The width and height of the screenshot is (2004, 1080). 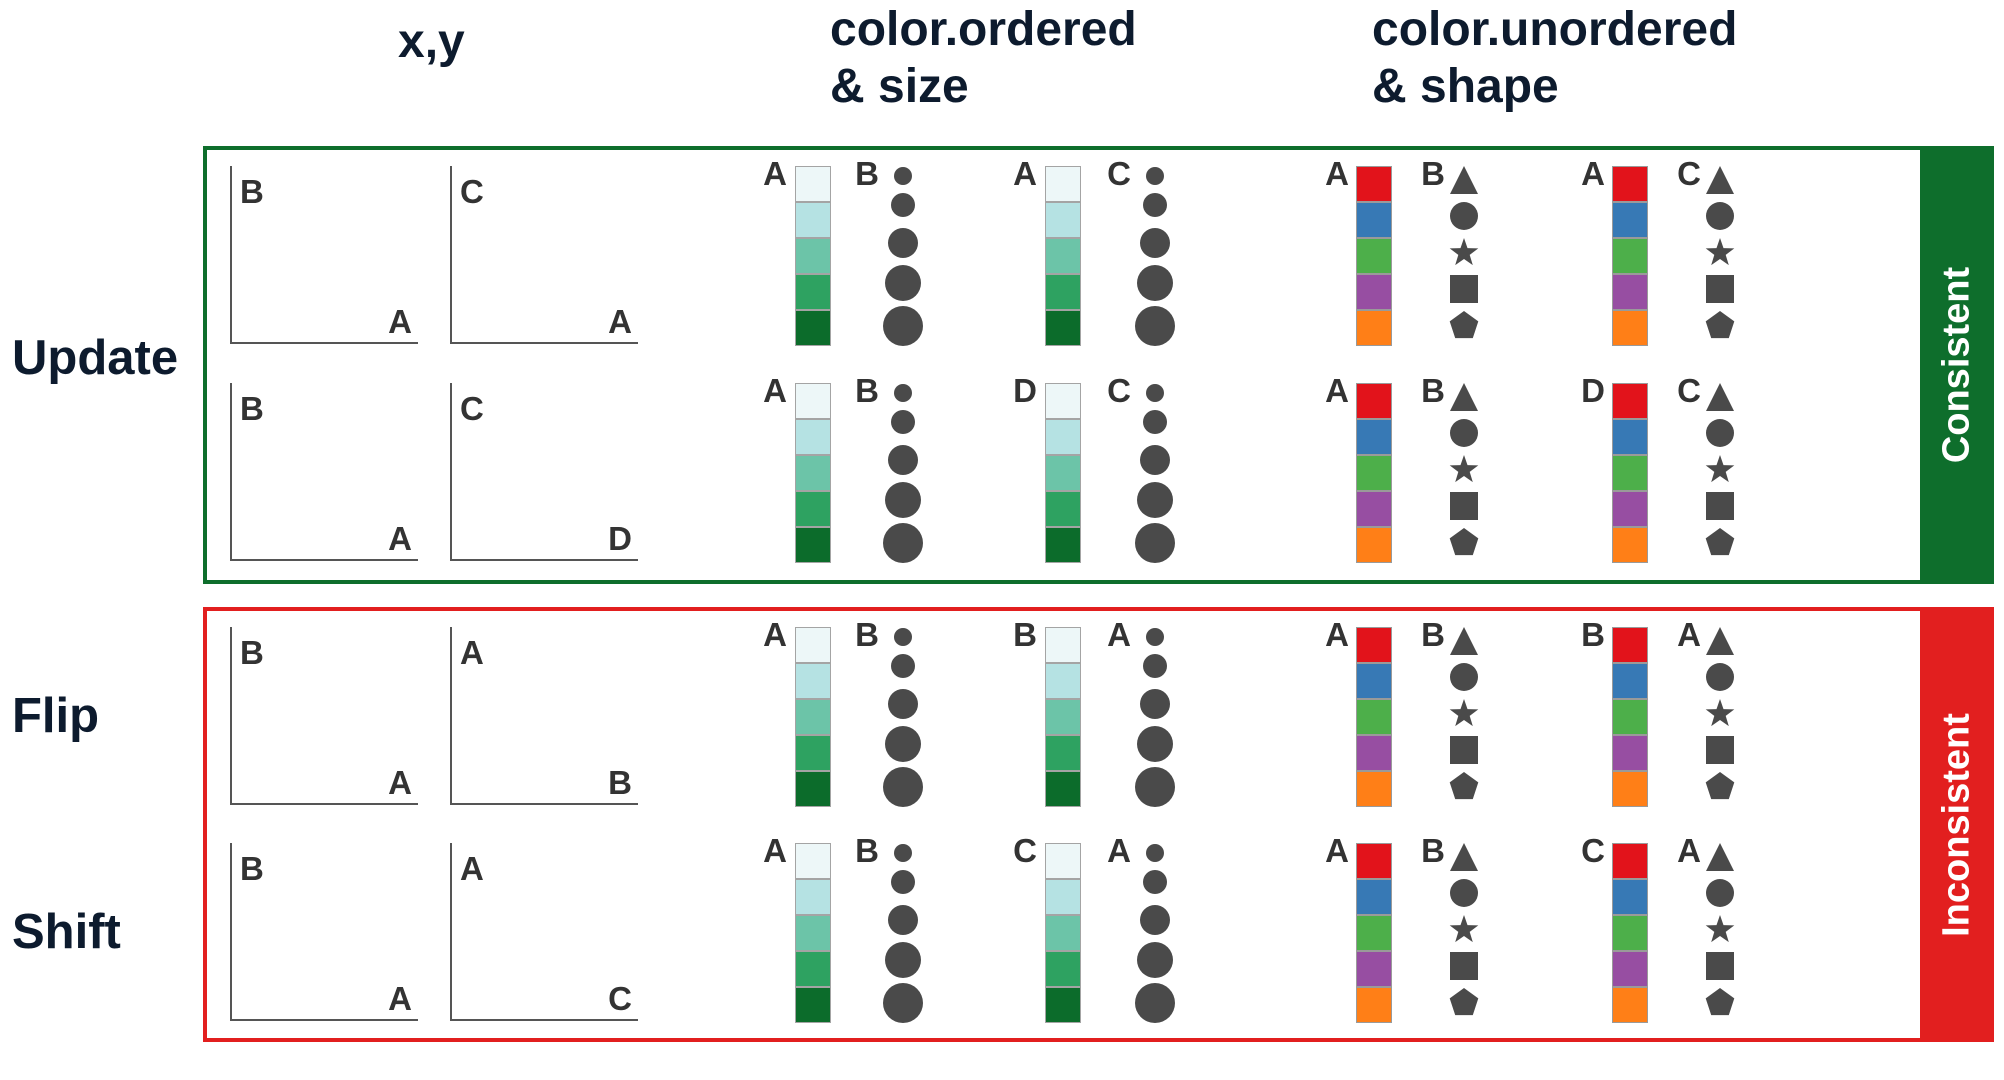 I want to click on header-unordered-line2: & shape, so click(x=1465, y=86).